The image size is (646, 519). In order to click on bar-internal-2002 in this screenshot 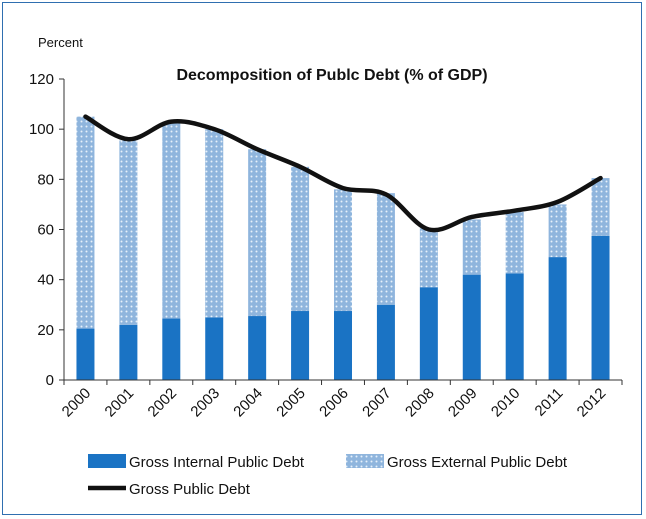, I will do `click(171, 349)`.